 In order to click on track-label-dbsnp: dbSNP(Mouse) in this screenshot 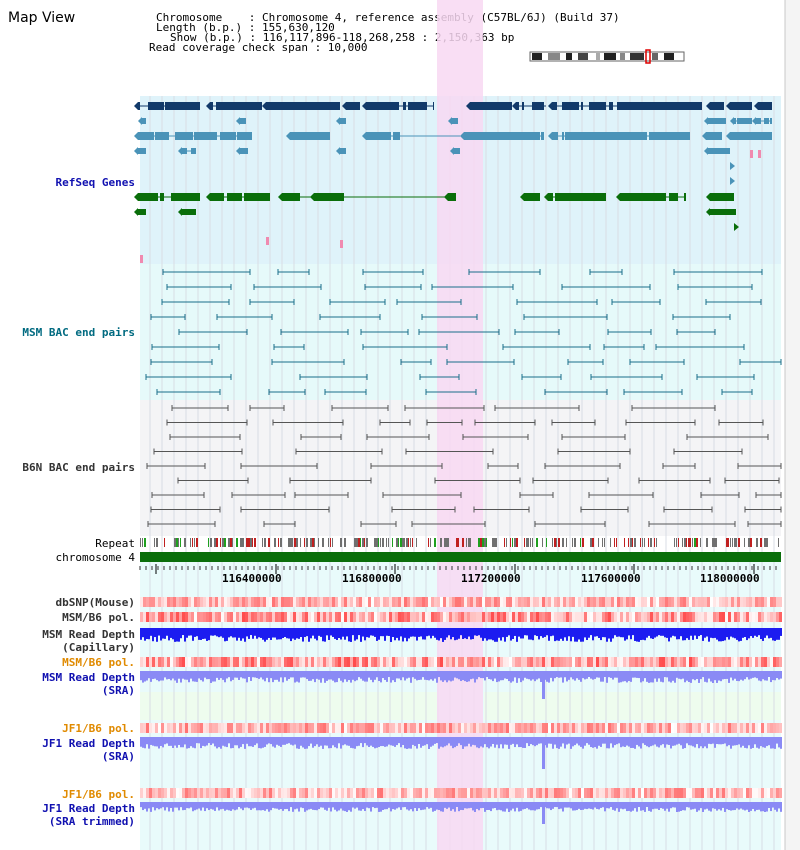, I will do `click(95, 602)`.